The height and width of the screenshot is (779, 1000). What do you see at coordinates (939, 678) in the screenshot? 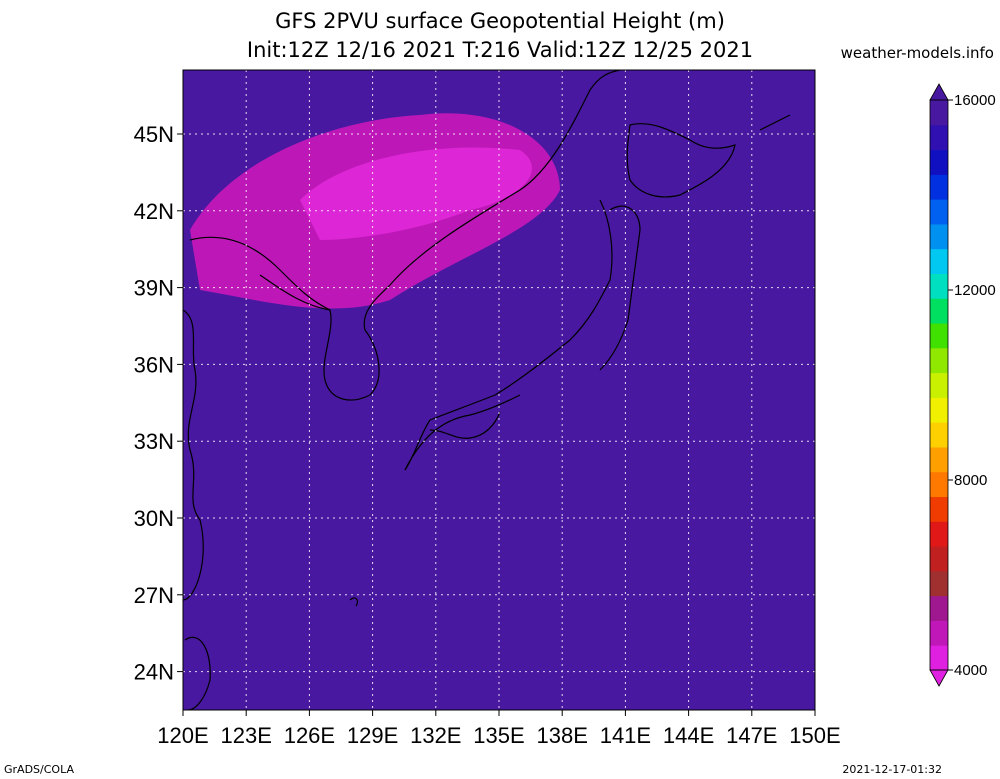
I see `colorbar-min-arrow` at bounding box center [939, 678].